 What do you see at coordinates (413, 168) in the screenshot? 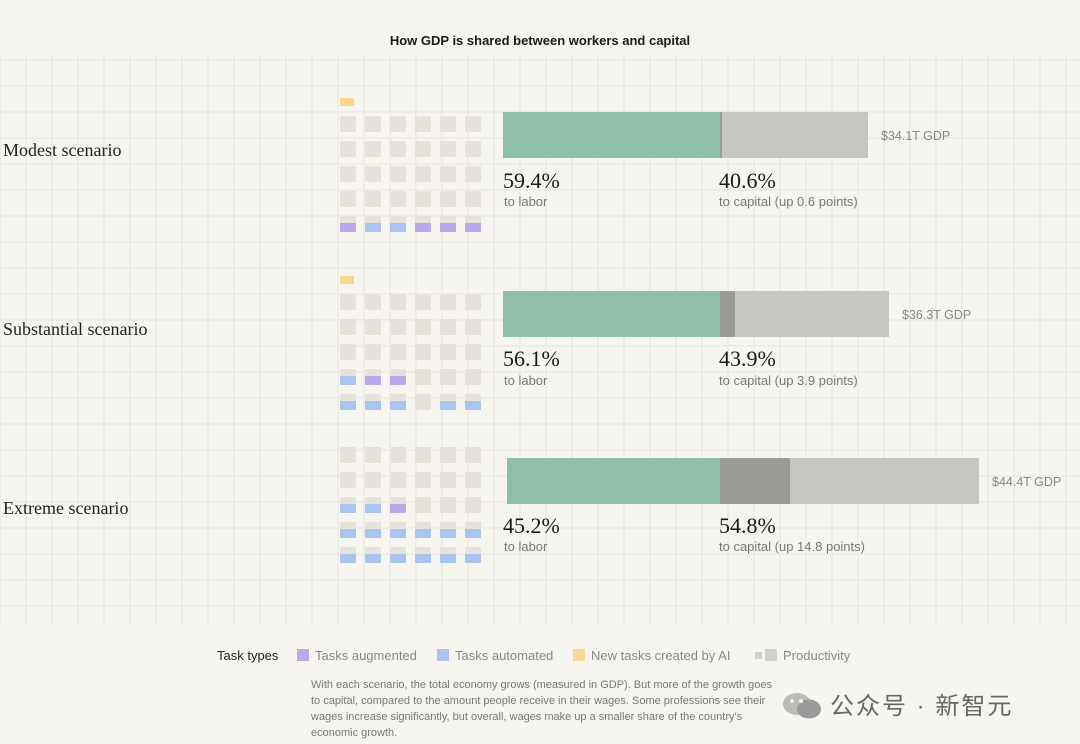
I see `task-tiles-modest` at bounding box center [413, 168].